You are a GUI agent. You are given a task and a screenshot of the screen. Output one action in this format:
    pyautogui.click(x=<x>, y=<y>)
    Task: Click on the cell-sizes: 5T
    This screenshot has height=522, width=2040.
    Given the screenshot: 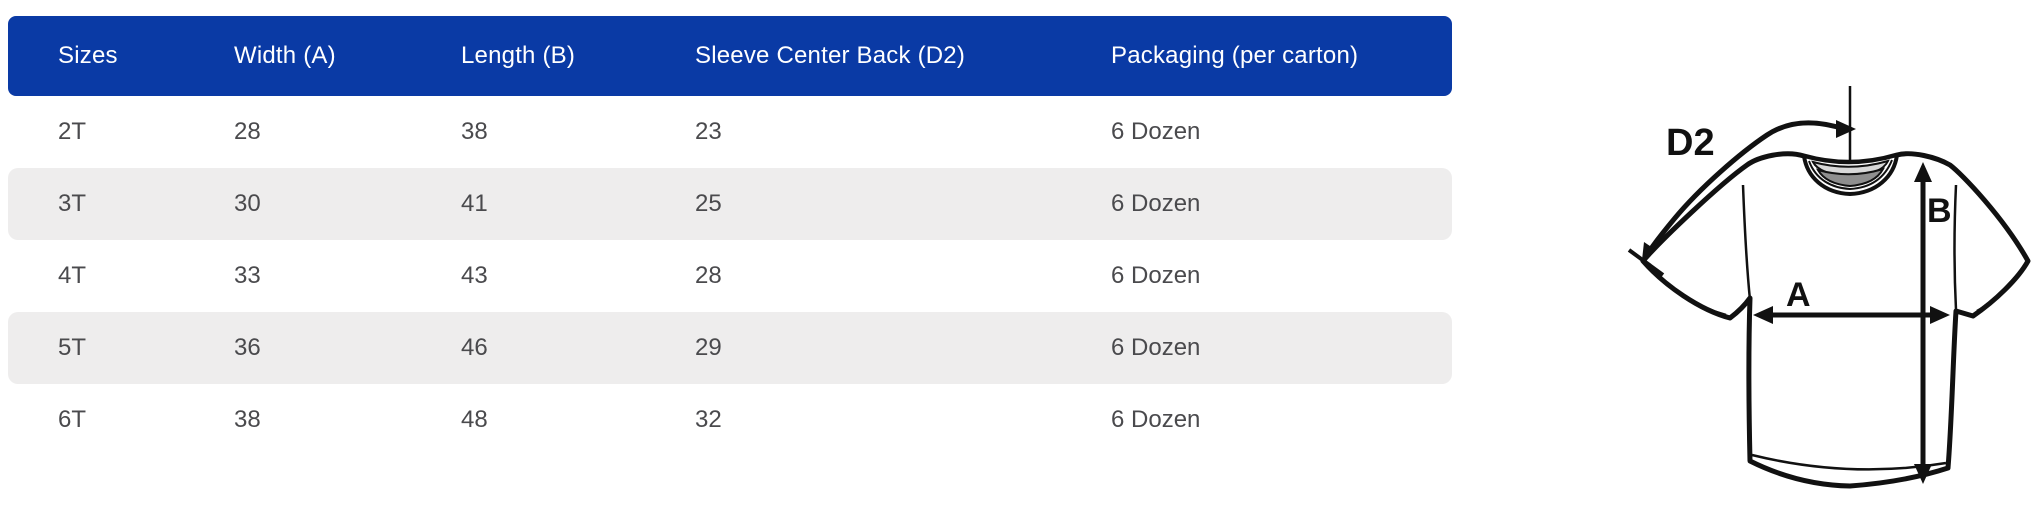 What is the action you would take?
    pyautogui.click(x=72, y=347)
    